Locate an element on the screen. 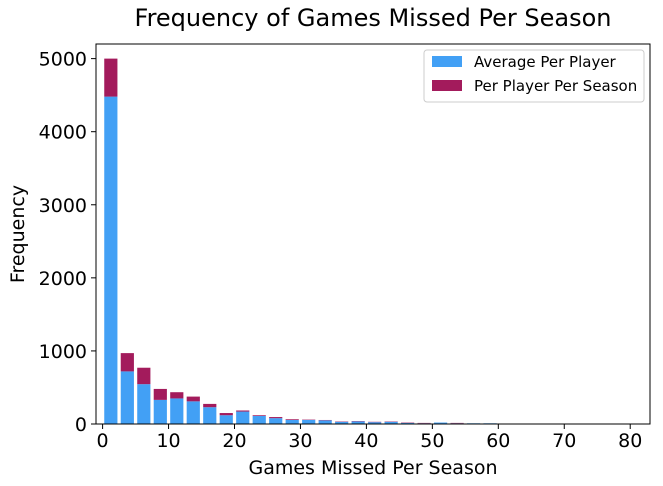 The width and height of the screenshot is (663, 486). chart-title: Frequency of Games Missed Per Season is located at coordinates (373, 18).